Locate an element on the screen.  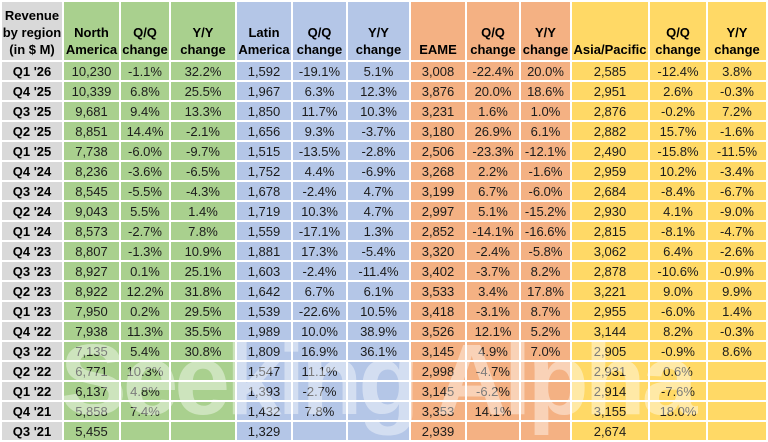
row-label-quarter: Q4 '22 is located at coordinates (32, 331).